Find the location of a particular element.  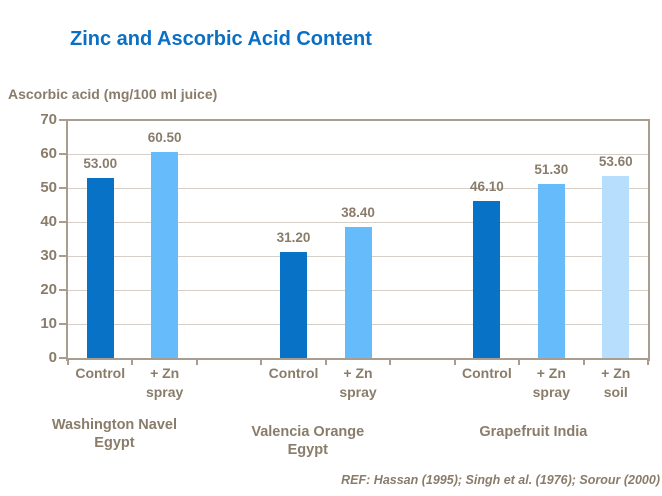

y-tick-label: 10 is located at coordinates (48, 323).